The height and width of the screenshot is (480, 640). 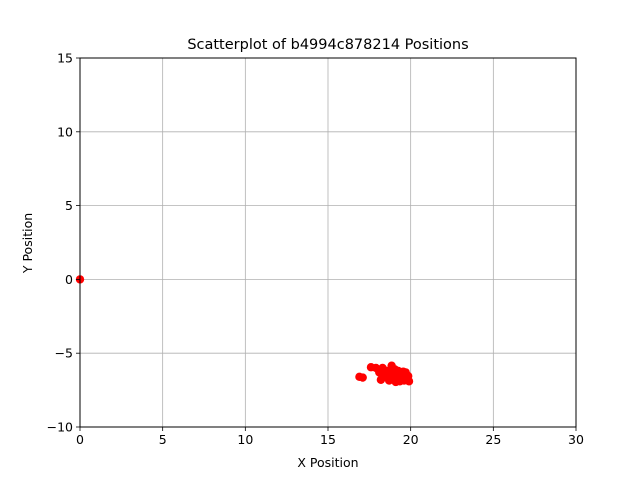 What do you see at coordinates (64, 353) in the screenshot?
I see `y-tick-label: −5` at bounding box center [64, 353].